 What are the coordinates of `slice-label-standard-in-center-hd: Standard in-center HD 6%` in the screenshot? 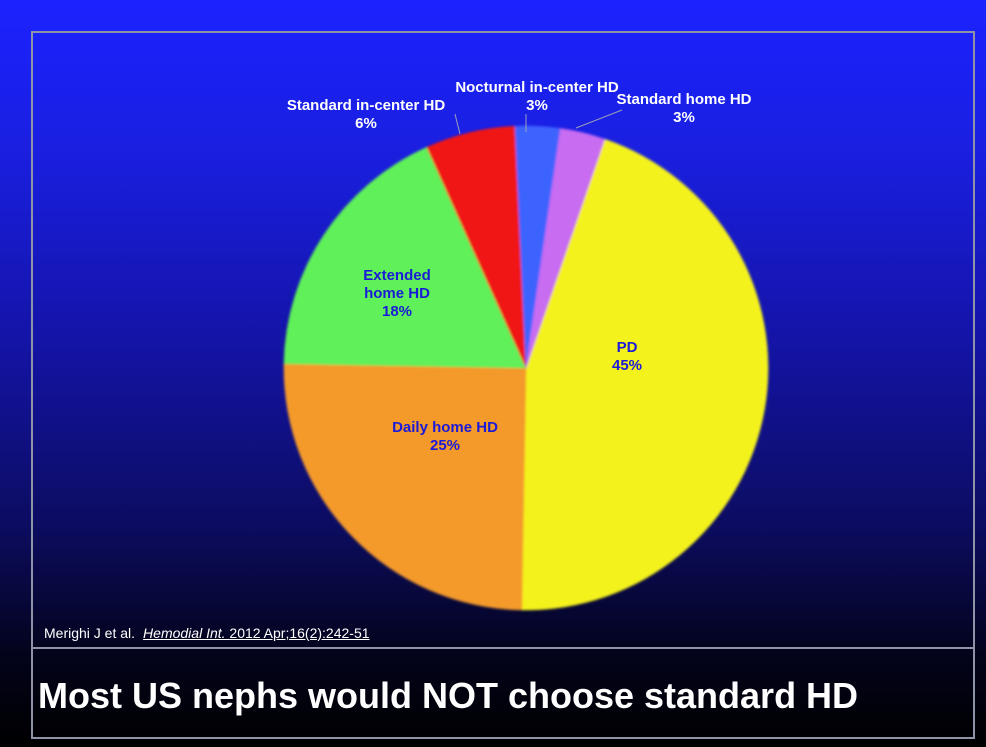 It's located at (366, 114).